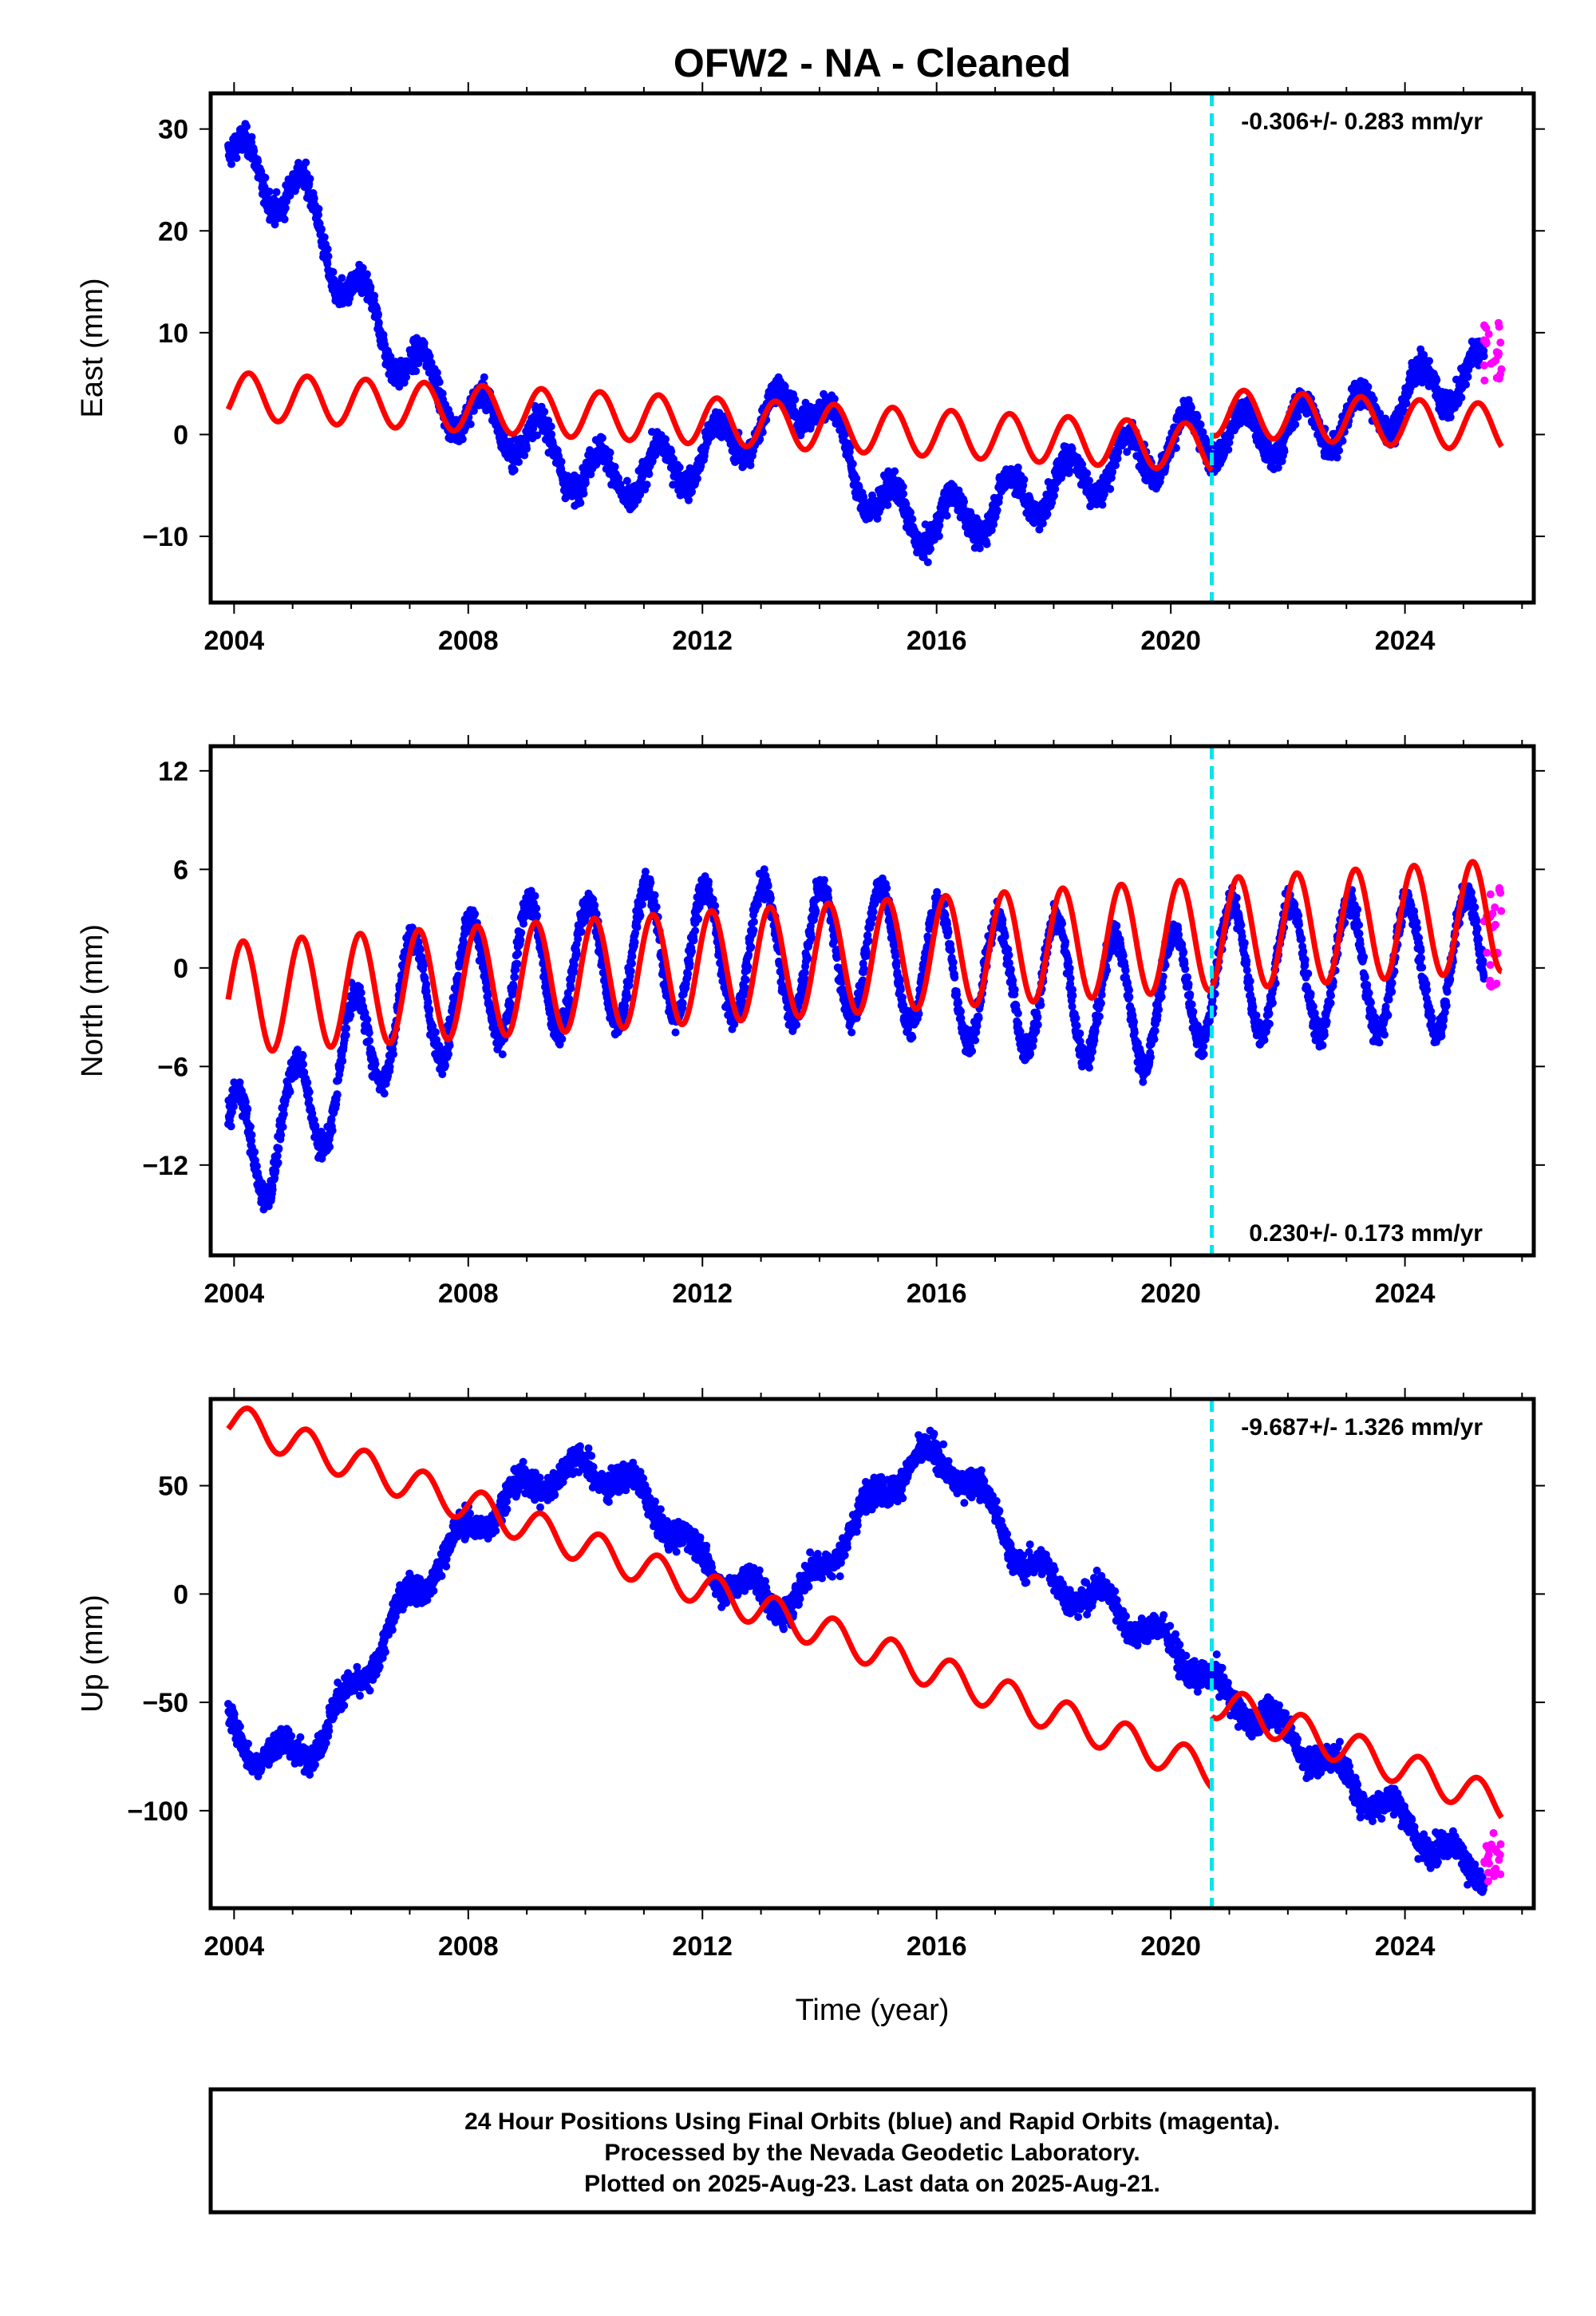 The height and width of the screenshot is (2316, 1596). I want to click on x-tick-label: 2008, so click(469, 641).